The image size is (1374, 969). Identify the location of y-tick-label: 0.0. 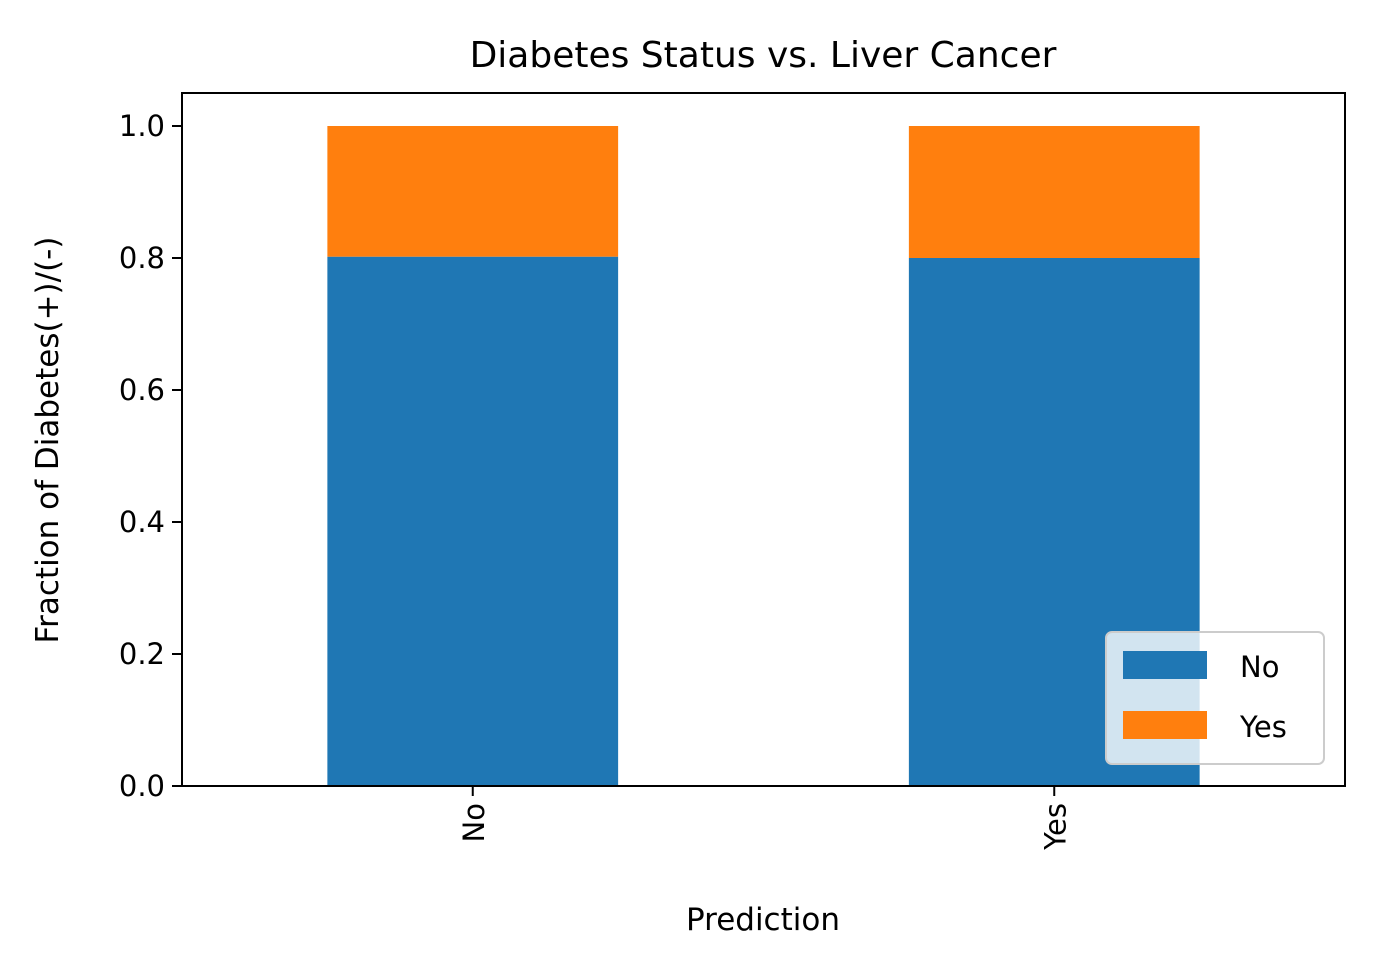
(142, 786).